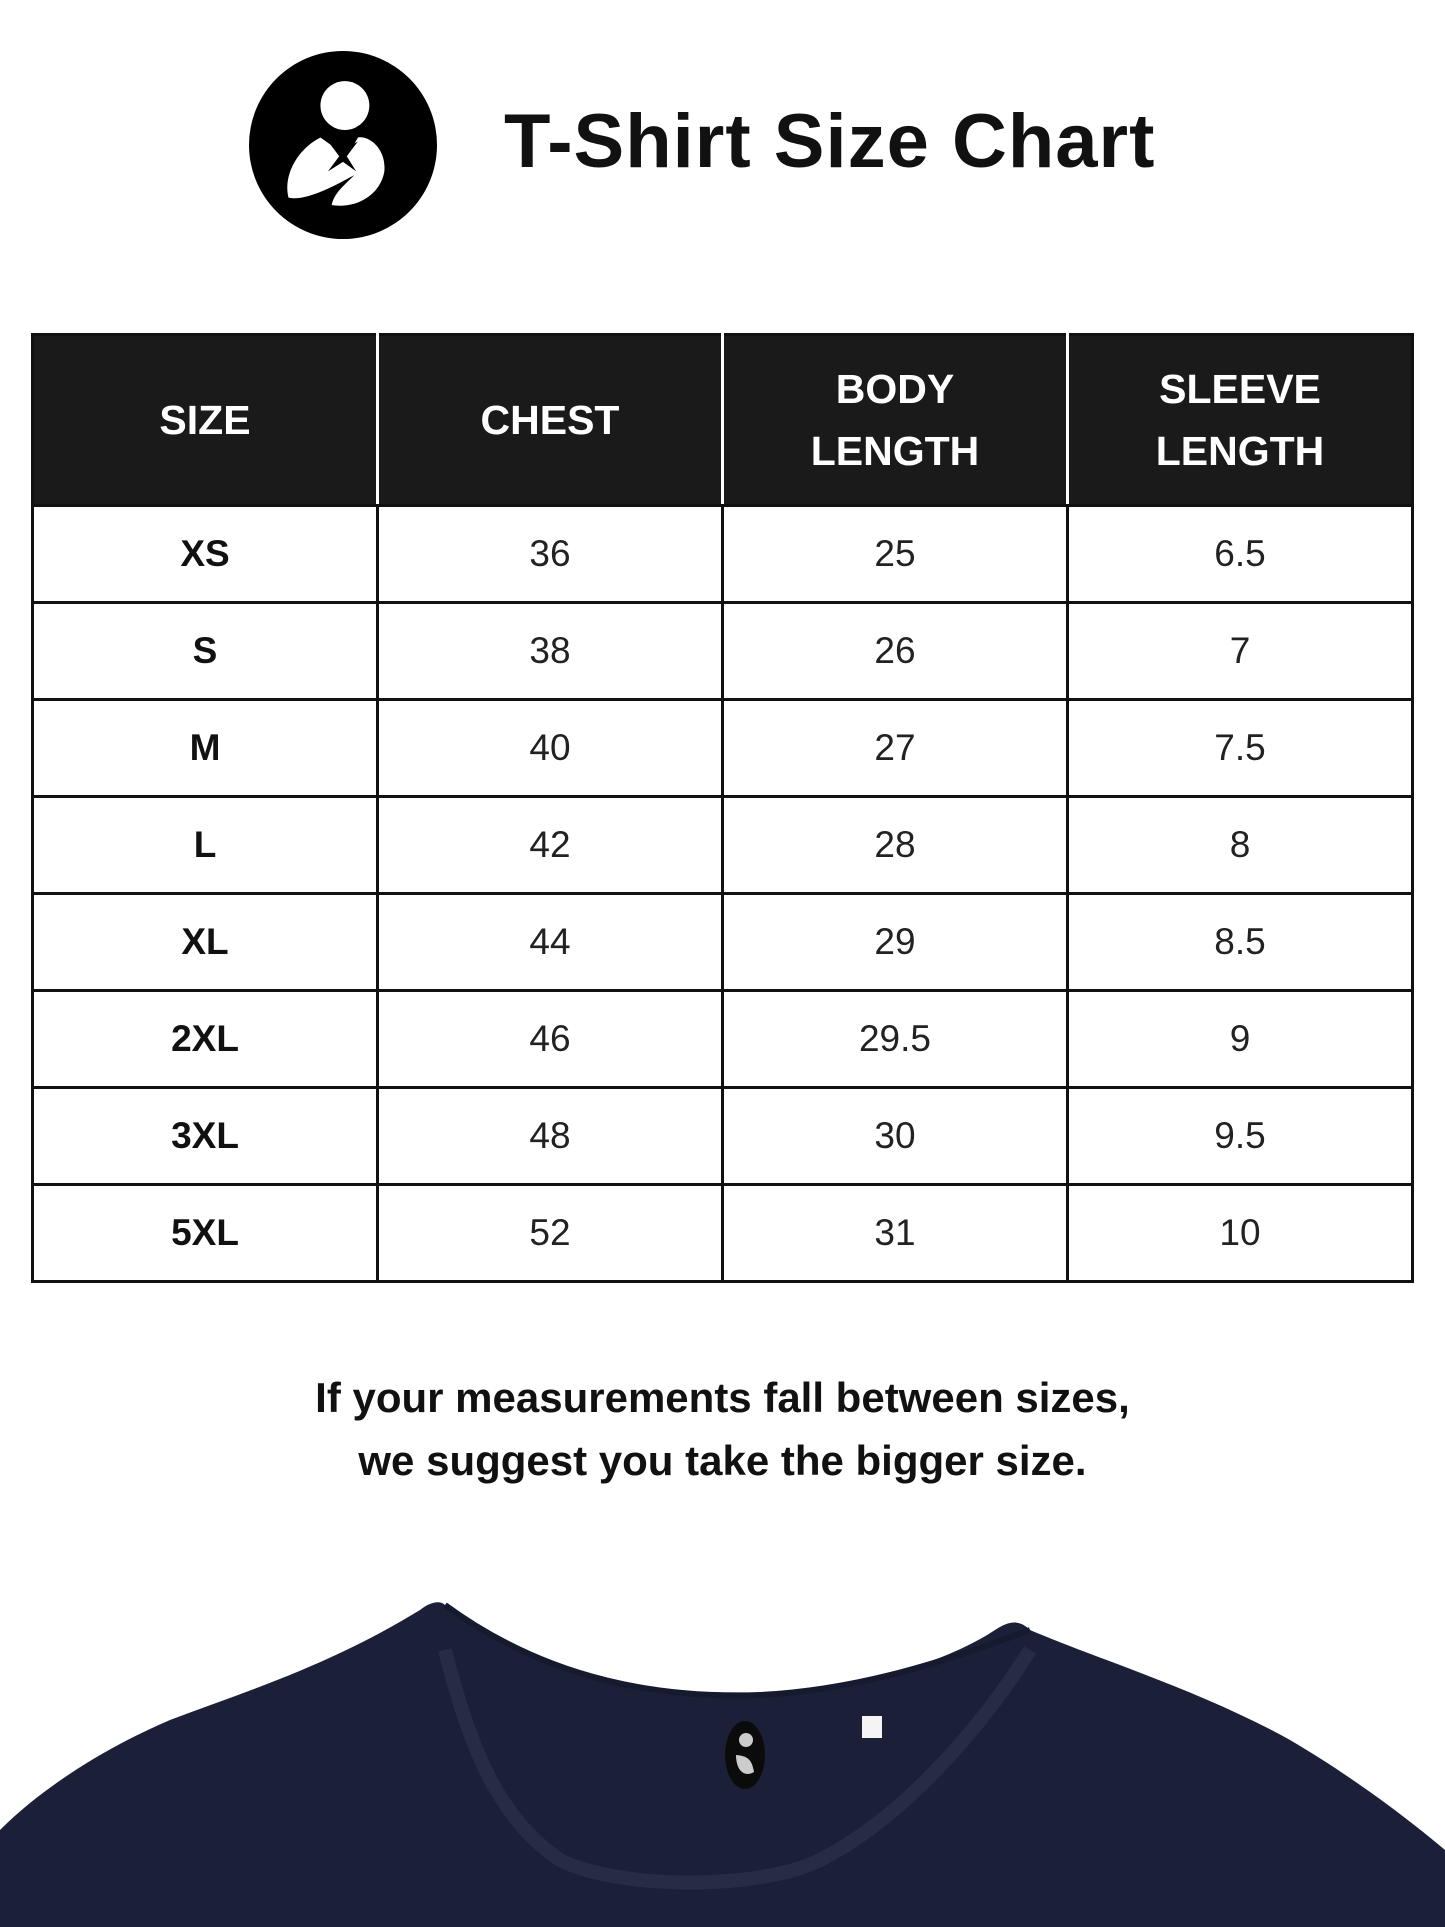 The height and width of the screenshot is (1927, 1445). I want to click on note-line-2: we suggest you take the bigger size., so click(722, 1460).